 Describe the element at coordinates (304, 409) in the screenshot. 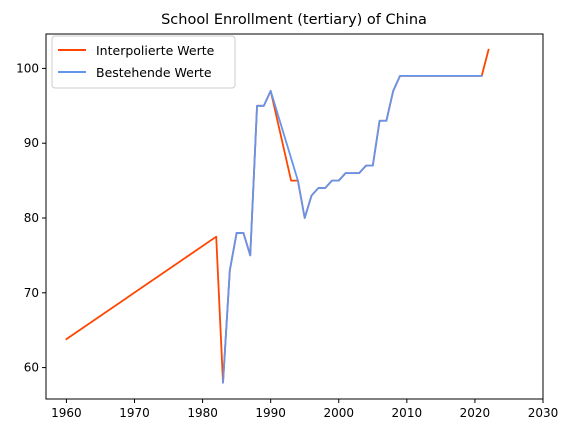

I see `x-axis: 1960 1970 1980 1990 2000 2010 2020 2030` at that location.